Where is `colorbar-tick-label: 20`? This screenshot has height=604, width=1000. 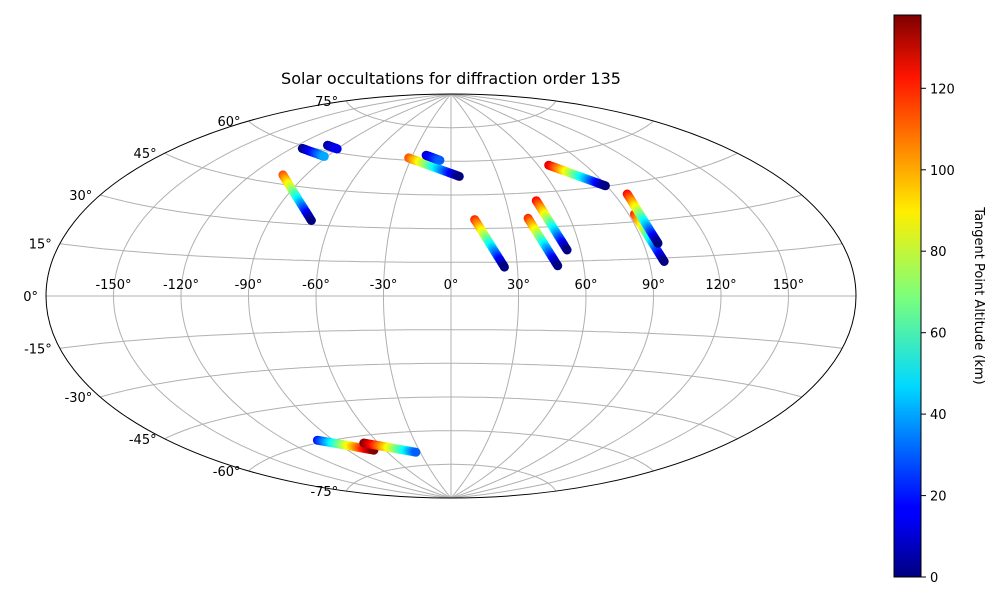
colorbar-tick-label: 20 is located at coordinates (938, 497).